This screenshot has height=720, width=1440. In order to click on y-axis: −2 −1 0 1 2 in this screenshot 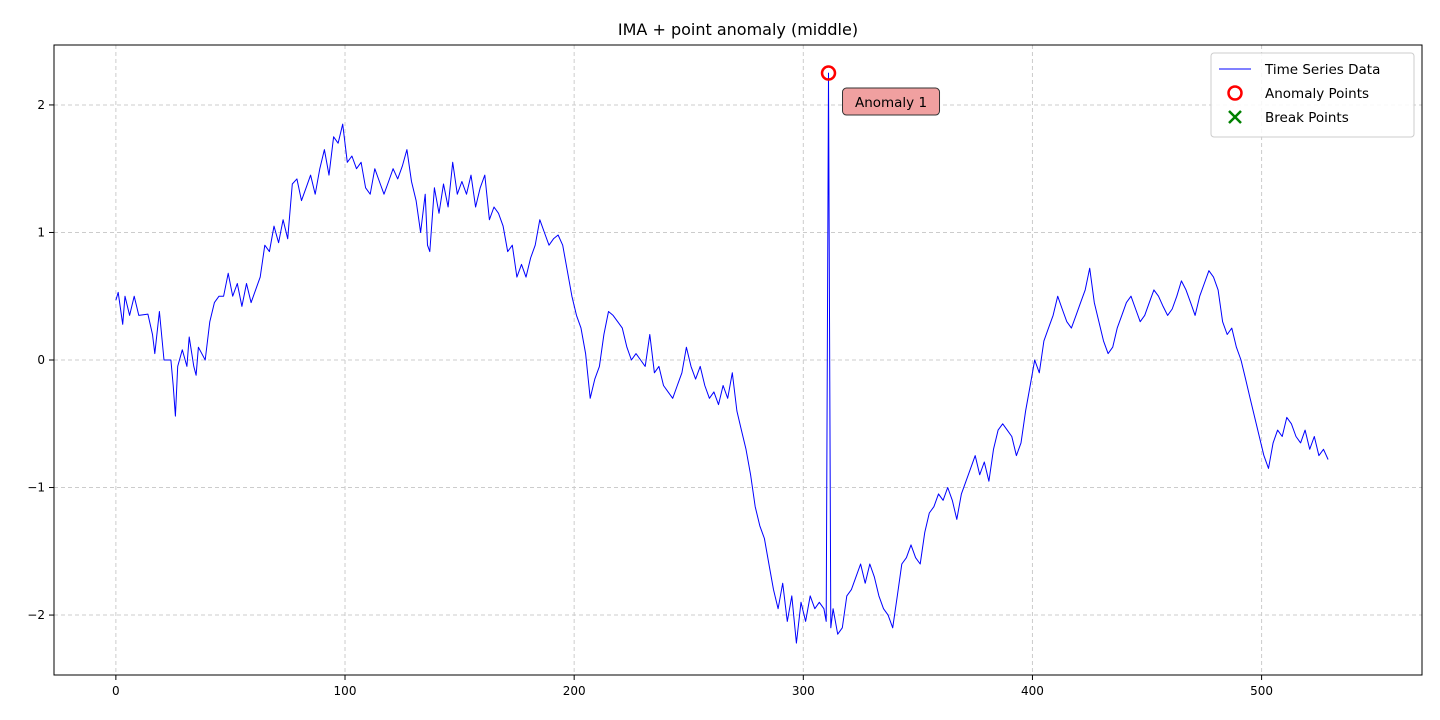, I will do `click(40, 360)`.